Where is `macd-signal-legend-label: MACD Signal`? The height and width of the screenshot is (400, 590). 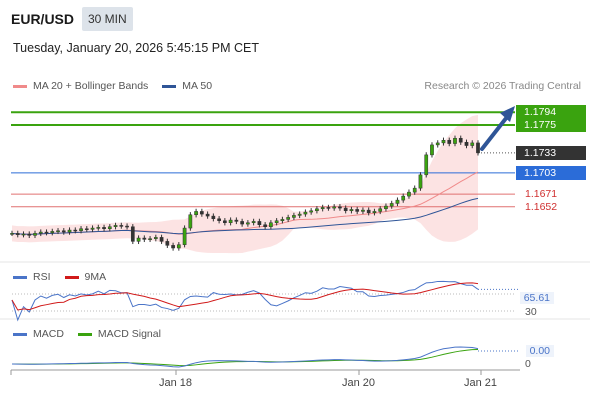 macd-signal-legend-label: MACD Signal is located at coordinates (129, 334).